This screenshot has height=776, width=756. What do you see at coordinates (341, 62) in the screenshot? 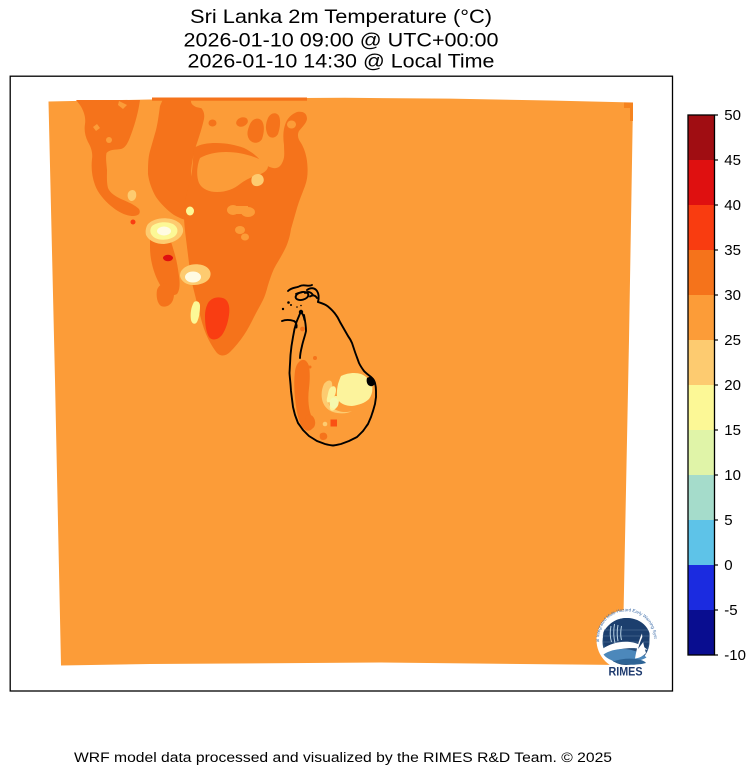
I see `svg-text: 2026-01-10 14:30 @ Local Time` at bounding box center [341, 62].